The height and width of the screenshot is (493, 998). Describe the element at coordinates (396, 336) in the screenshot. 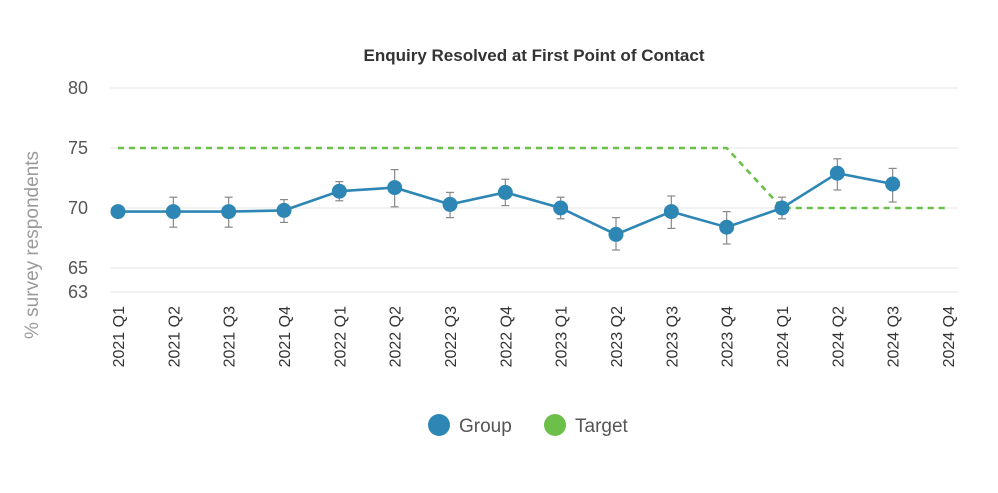

I see `x-tick-label: 2022 Q2` at that location.